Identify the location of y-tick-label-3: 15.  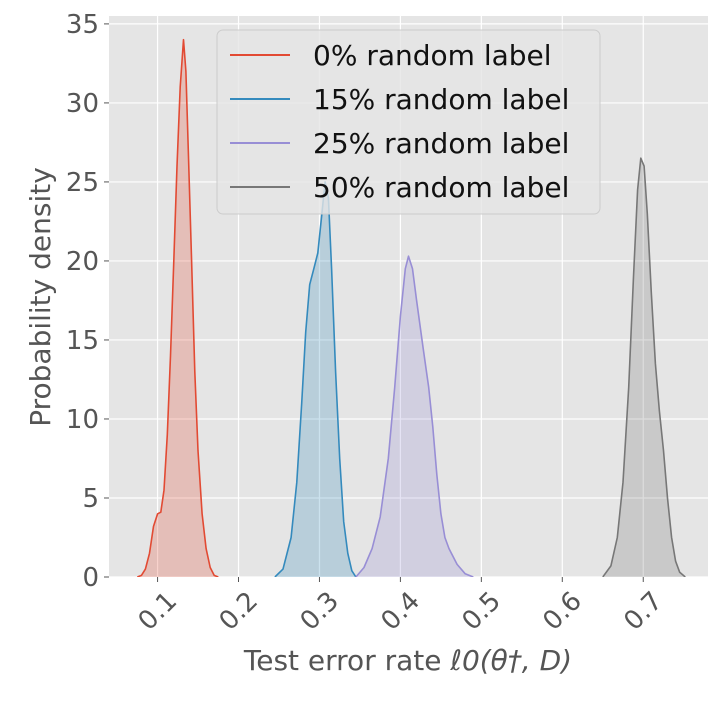
(82, 341).